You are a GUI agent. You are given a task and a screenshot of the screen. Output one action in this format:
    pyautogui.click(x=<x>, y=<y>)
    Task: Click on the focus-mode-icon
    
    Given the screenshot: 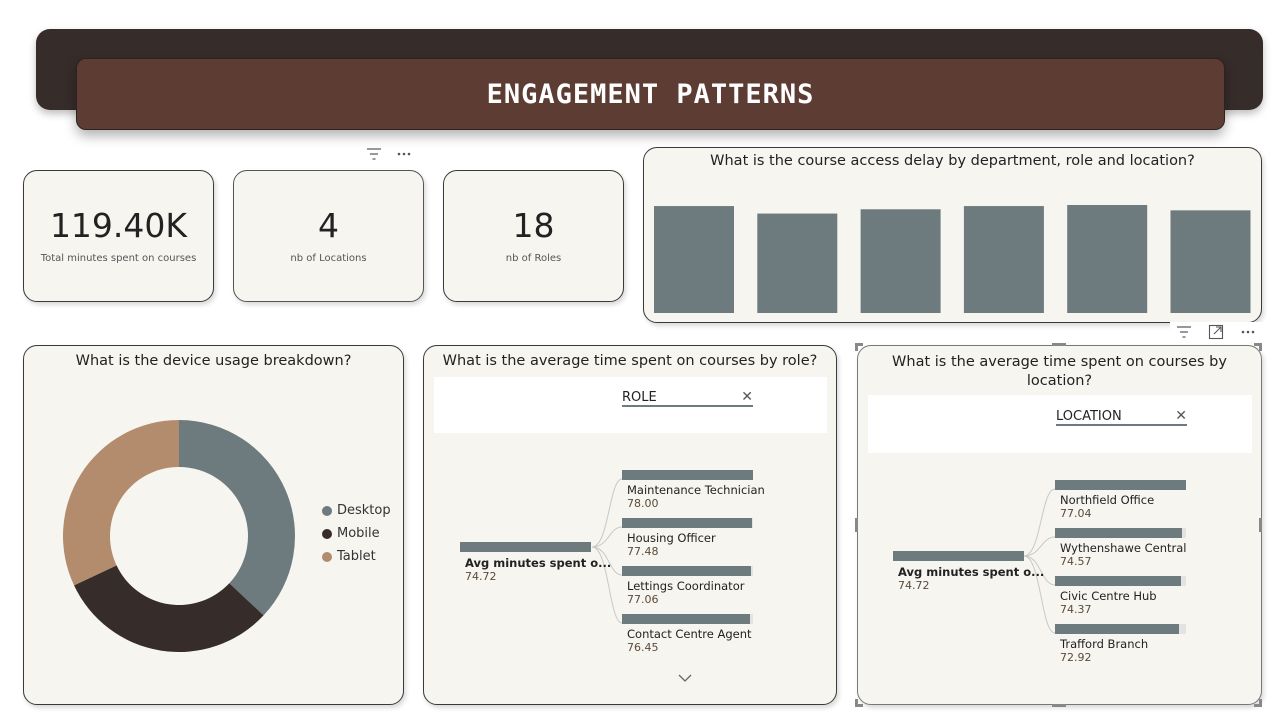 What is the action you would take?
    pyautogui.click(x=1216, y=333)
    